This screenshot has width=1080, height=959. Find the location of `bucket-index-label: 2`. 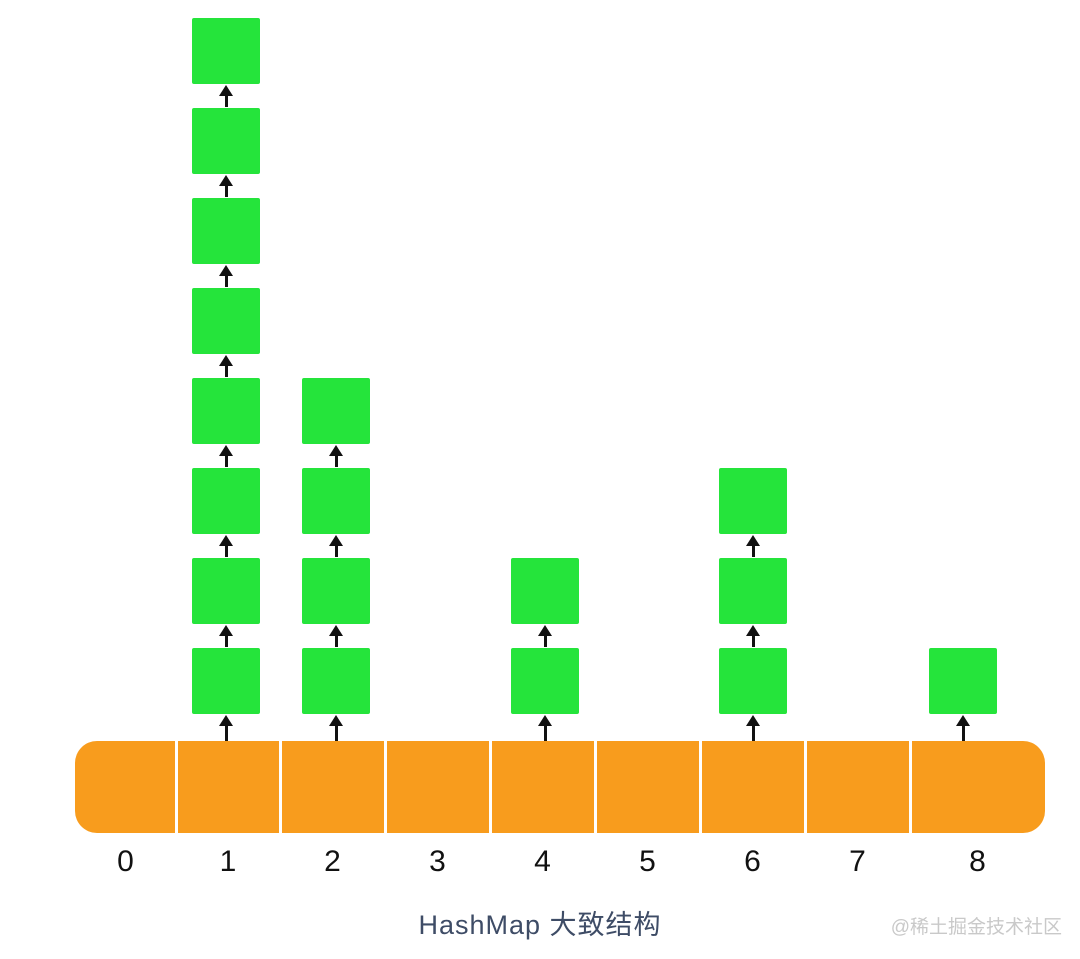

bucket-index-label: 2 is located at coordinates (332, 861).